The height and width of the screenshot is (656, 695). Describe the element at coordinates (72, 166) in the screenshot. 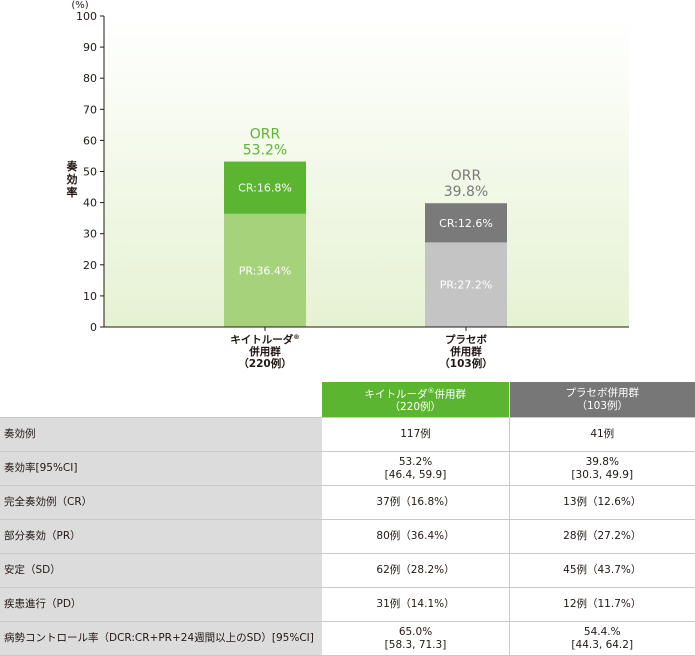

I see `y-axis-title-char: 奏` at that location.